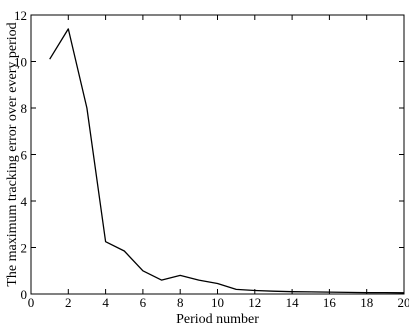 The width and height of the screenshot is (409, 330). I want to click on x-tick-label: 10, so click(217, 302).